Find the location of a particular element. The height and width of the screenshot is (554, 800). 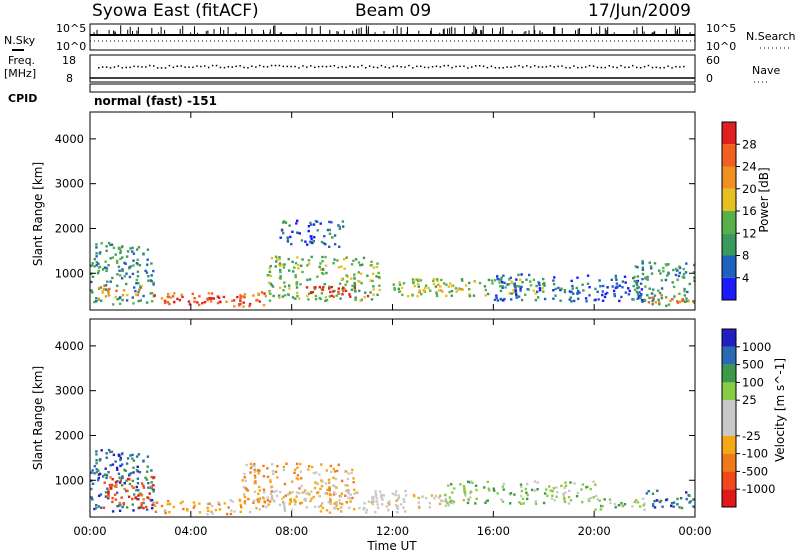

noise-trace is located at coordinates (392, 33).